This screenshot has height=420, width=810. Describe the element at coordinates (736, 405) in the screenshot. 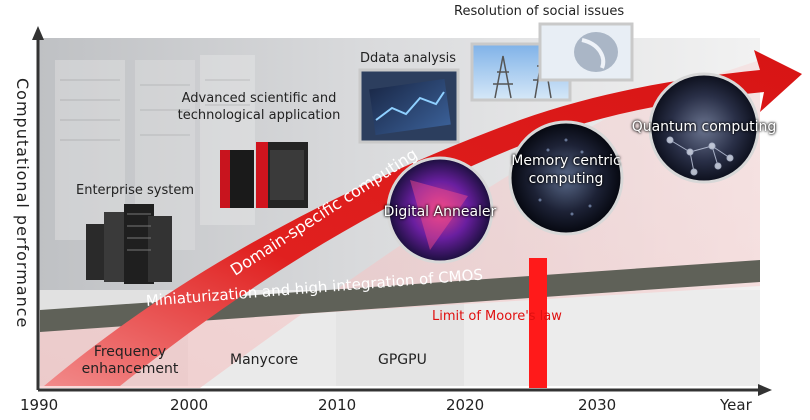

I see `x-axis-label: Year` at that location.